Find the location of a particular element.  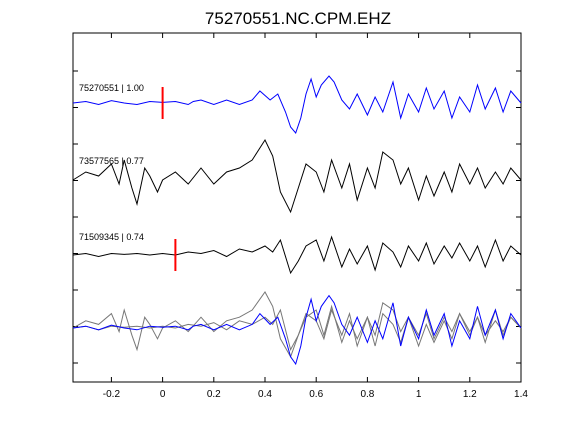

x-tick-label: -0.2 is located at coordinates (112, 394).